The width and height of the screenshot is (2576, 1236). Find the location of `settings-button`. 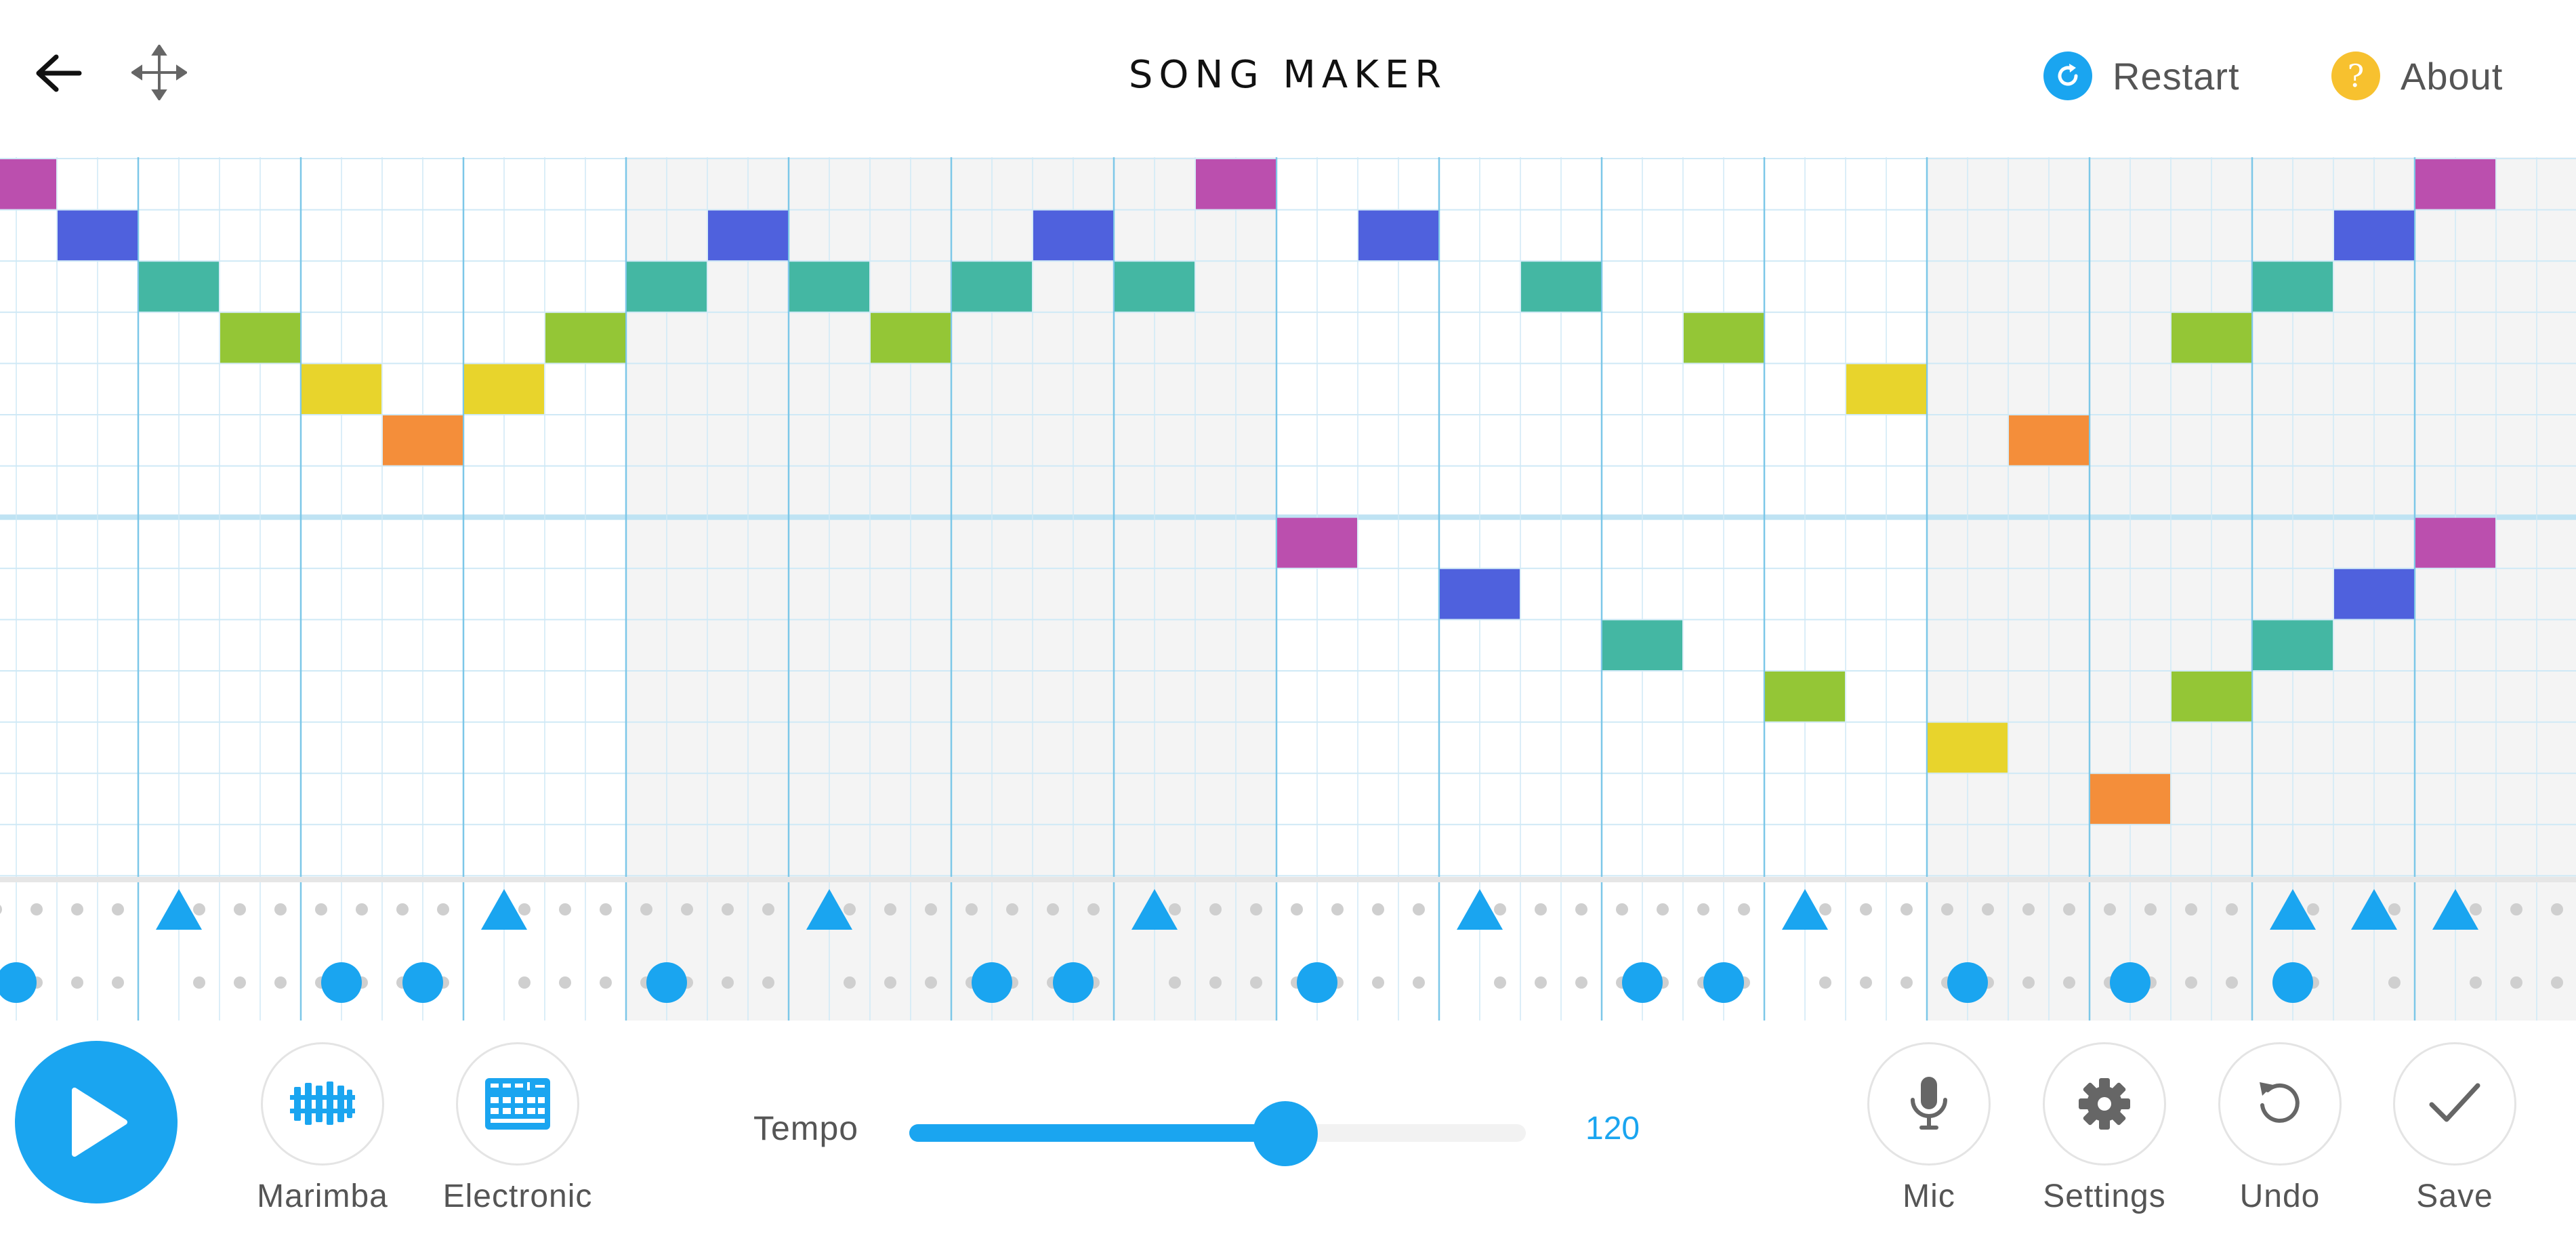

settings-button is located at coordinates (2104, 1104).